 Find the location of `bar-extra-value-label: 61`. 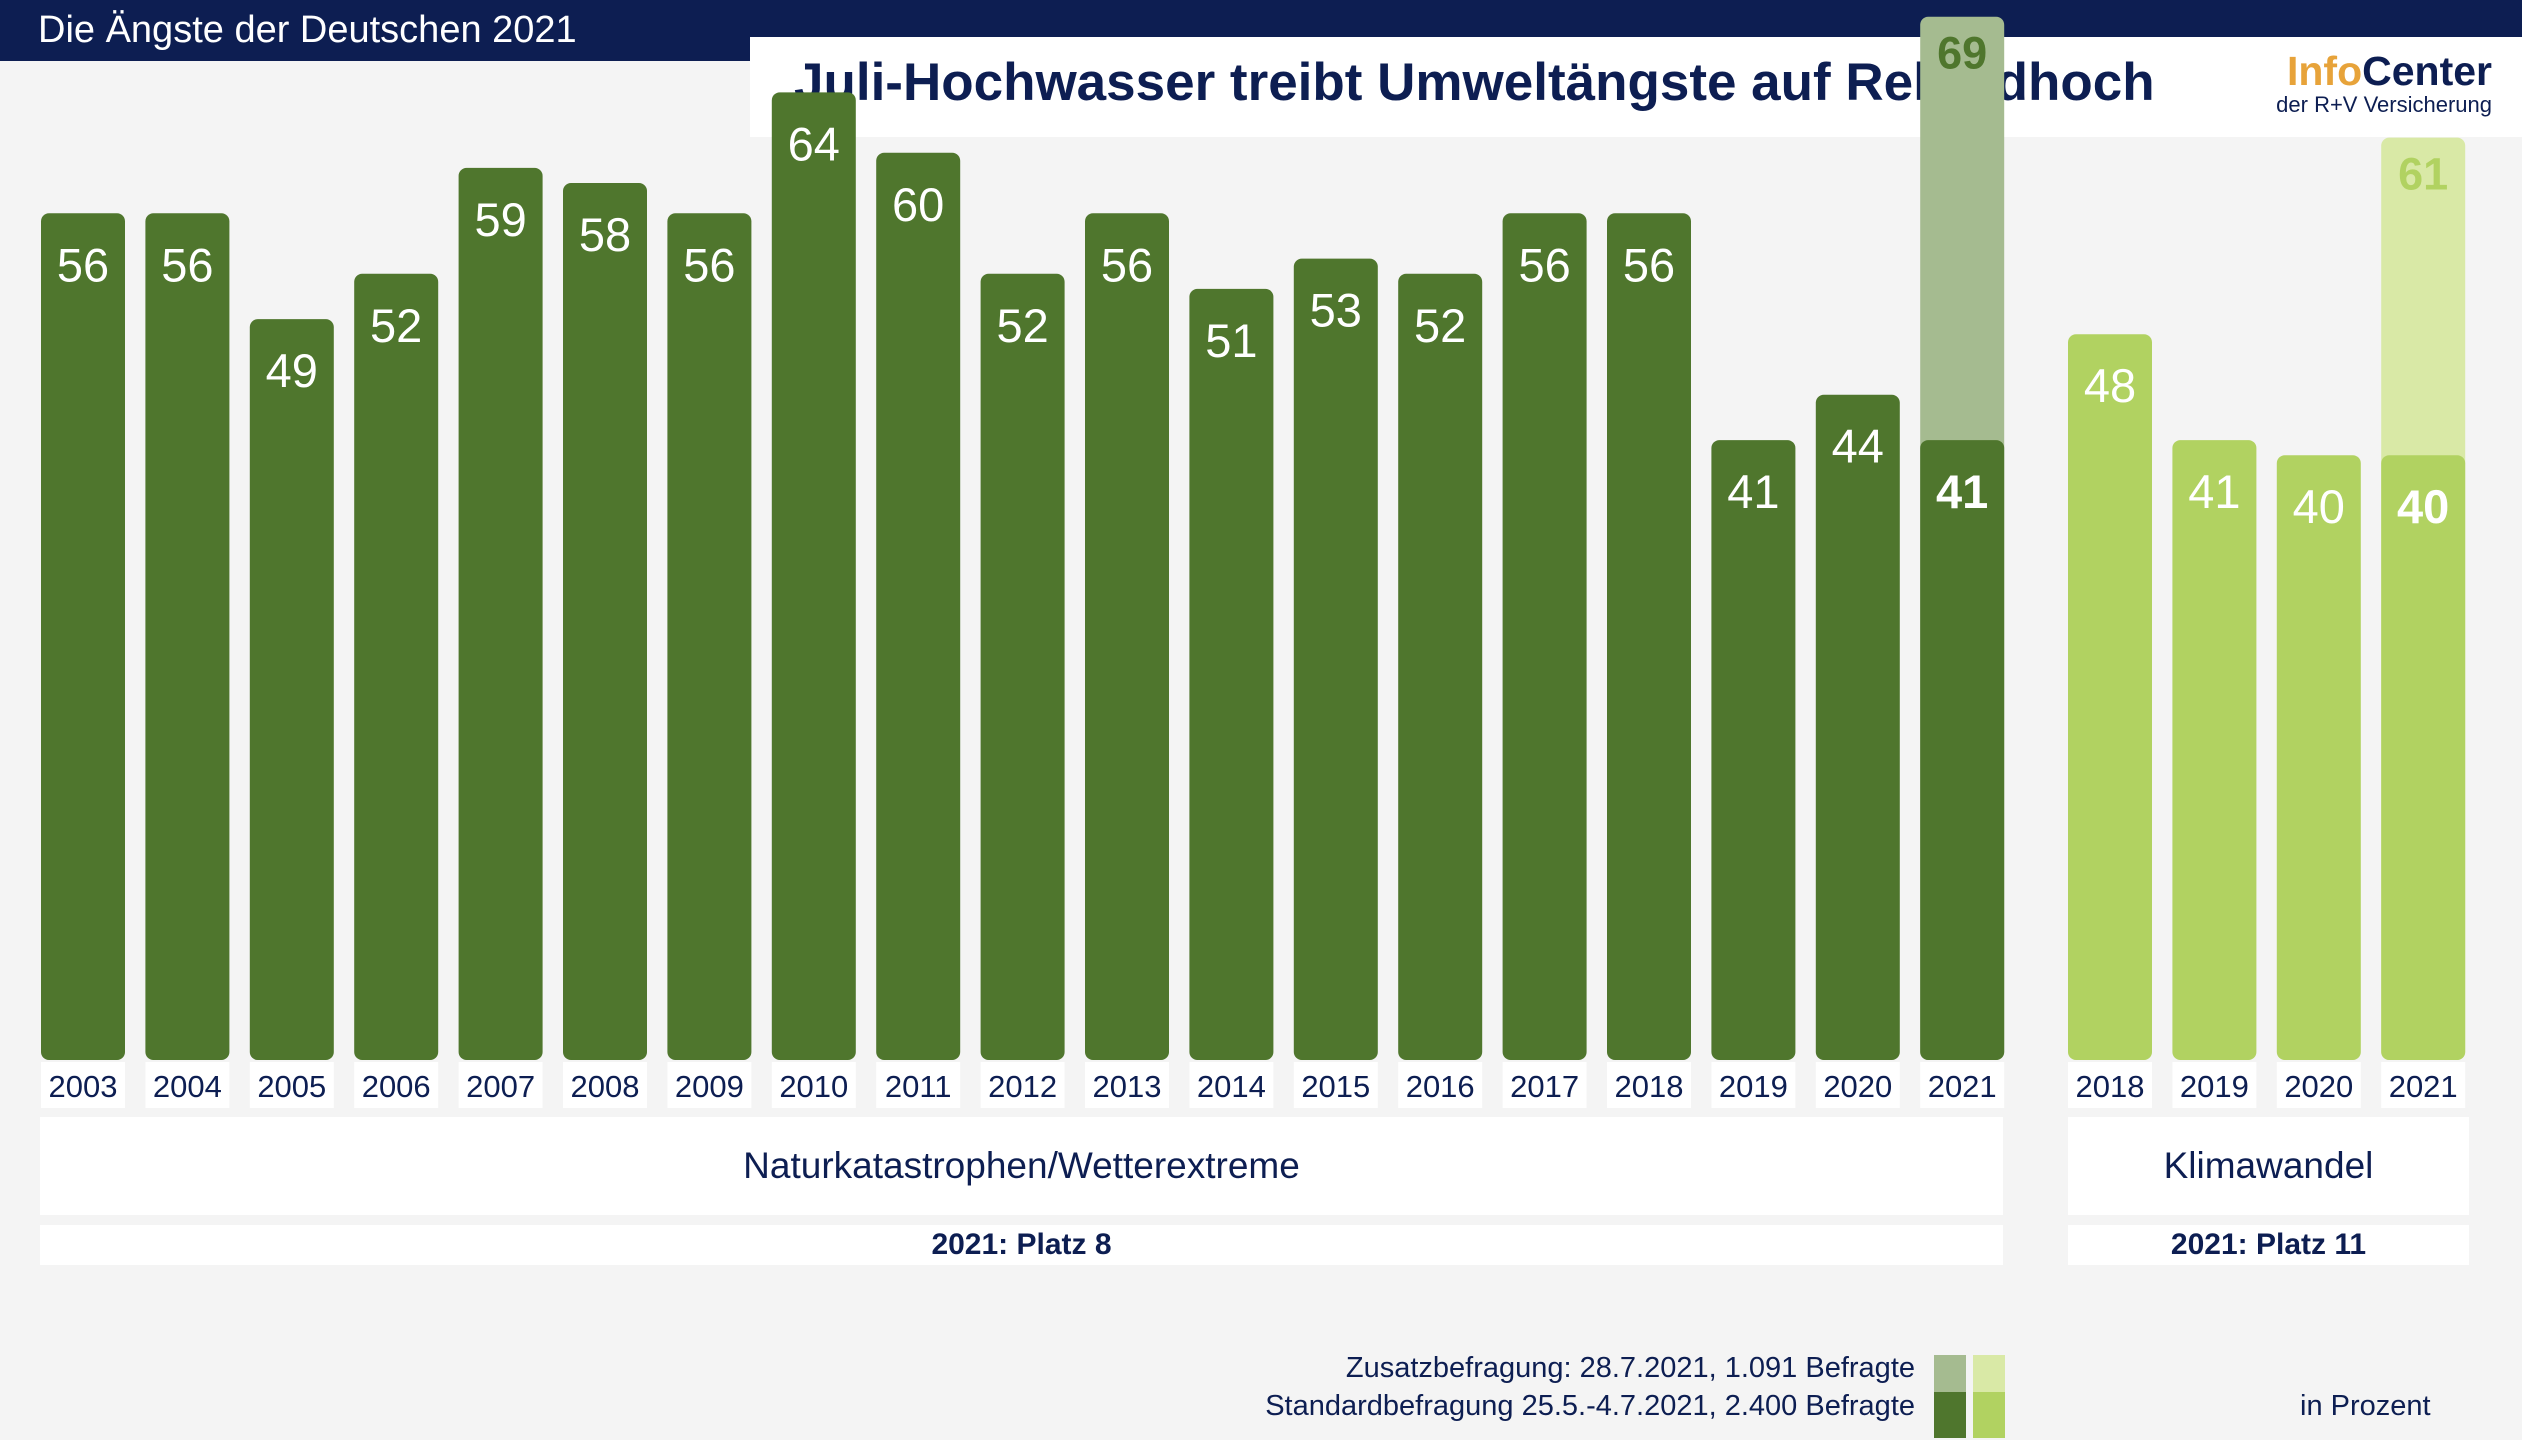

bar-extra-value-label: 61 is located at coordinates (2423, 174).